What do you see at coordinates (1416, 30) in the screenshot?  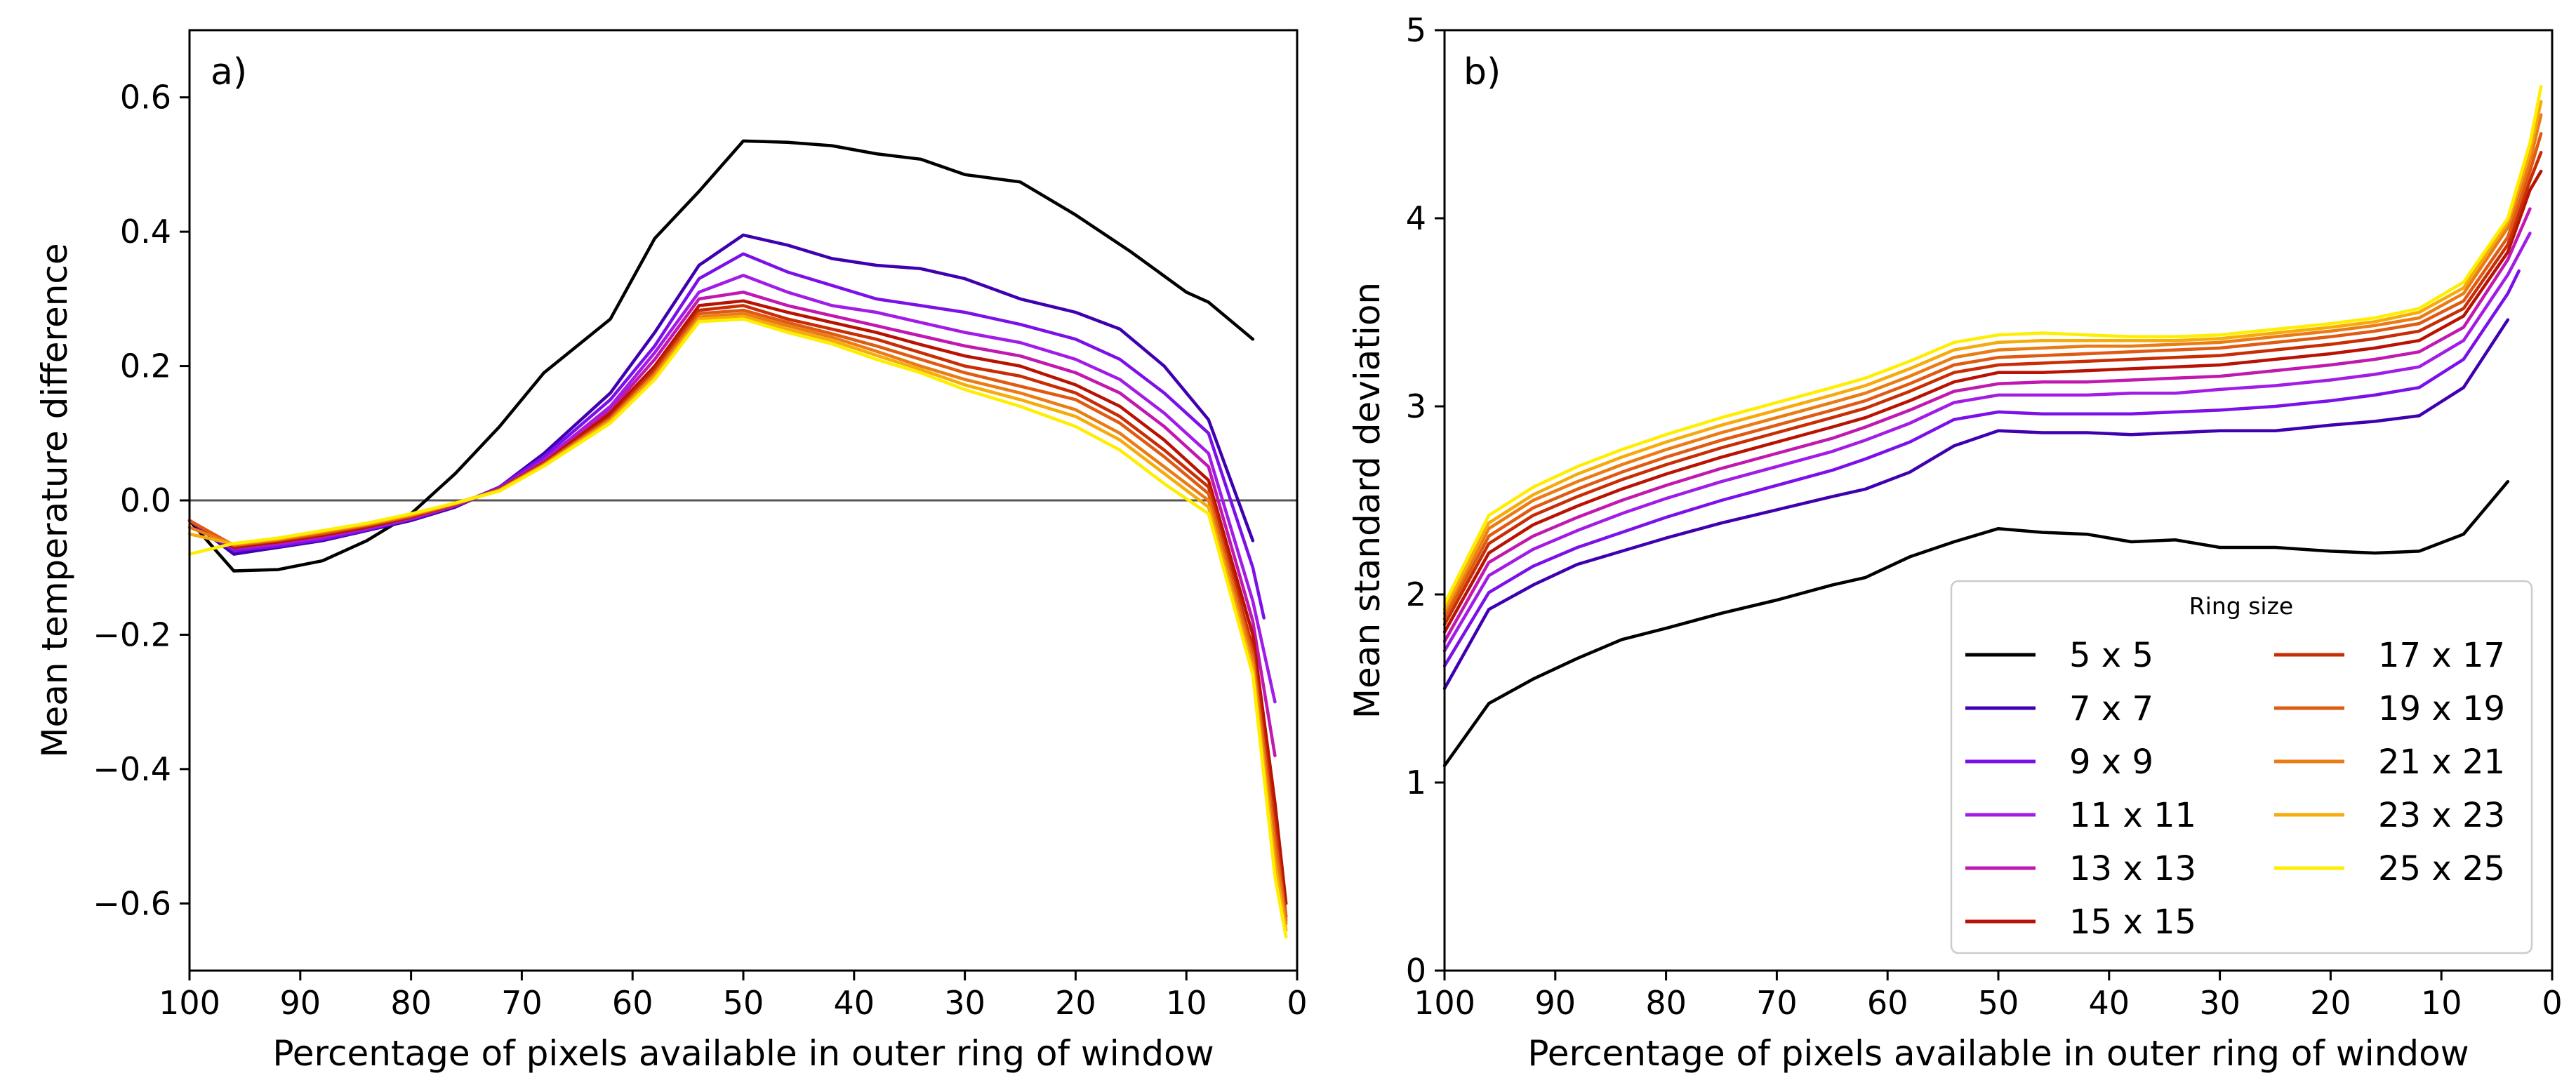 I see `panel-b-y-tick-label-5: 5` at bounding box center [1416, 30].